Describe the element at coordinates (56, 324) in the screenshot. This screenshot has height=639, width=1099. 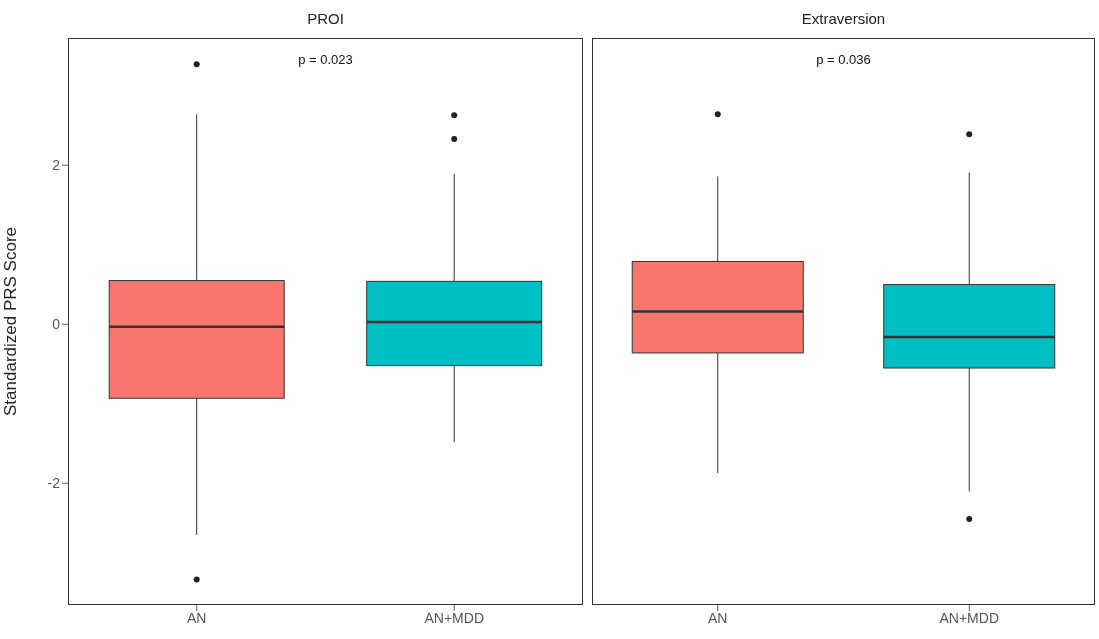
I see `y-tick-label: 0` at that location.